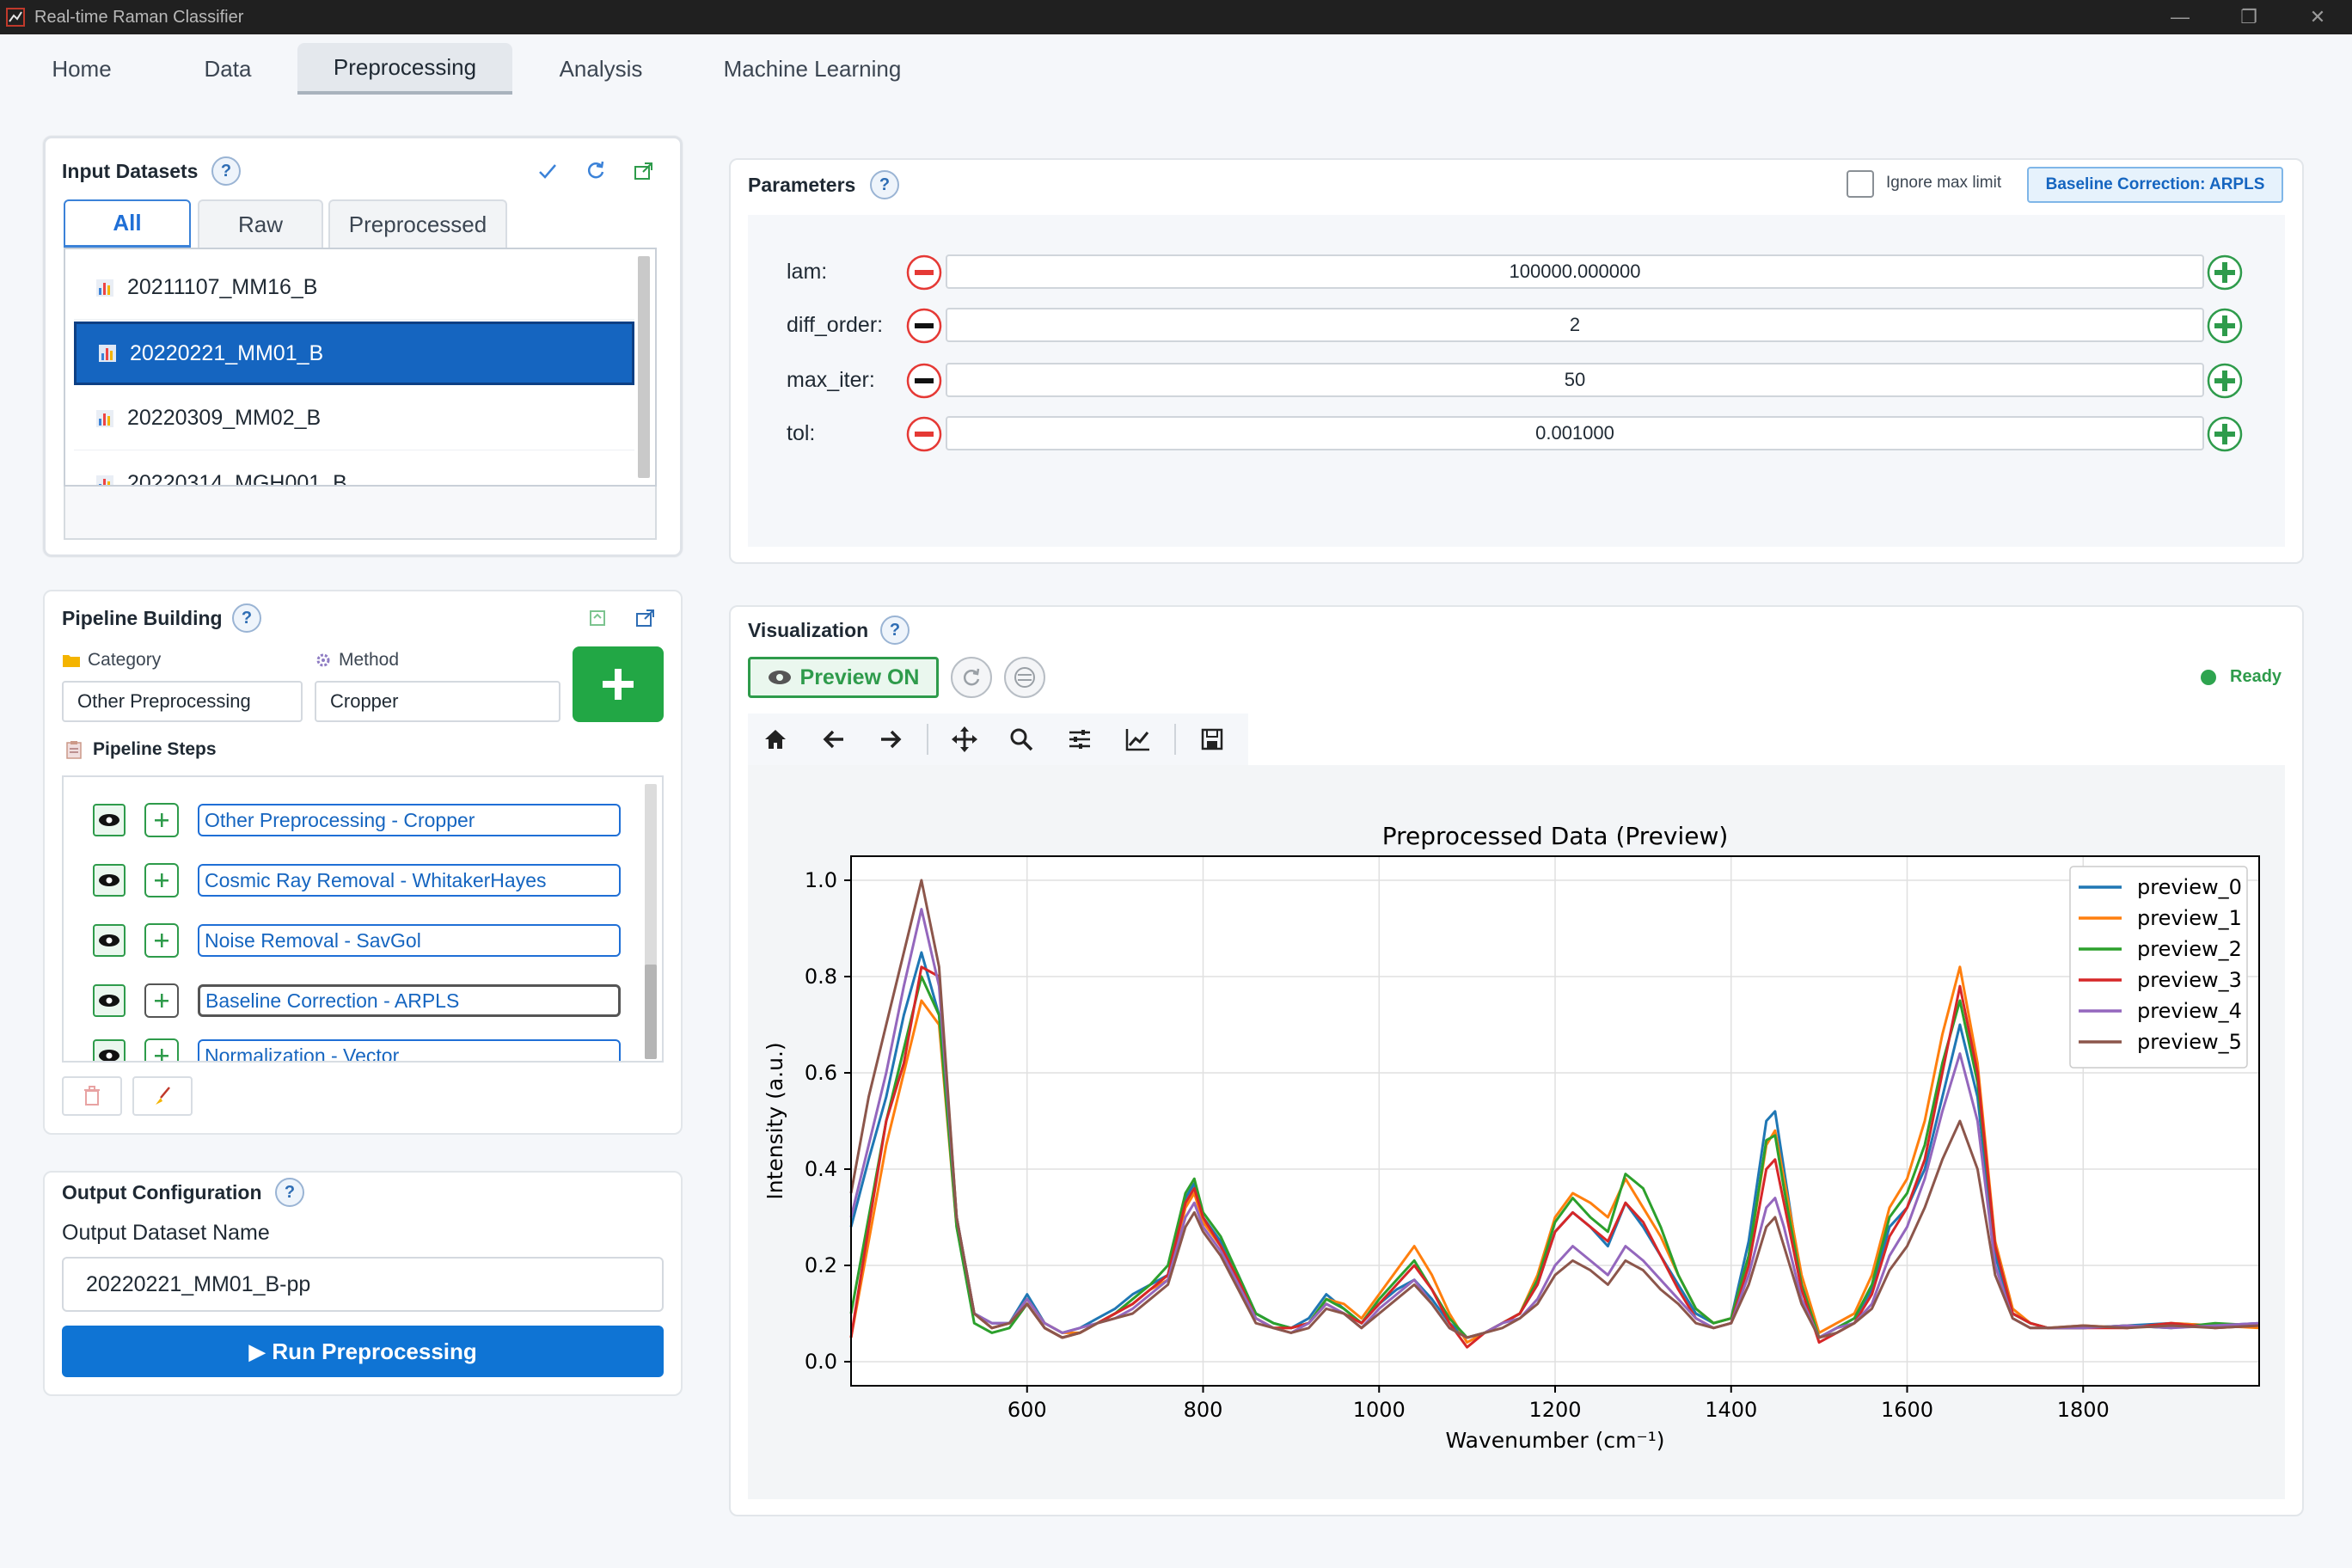  Describe the element at coordinates (1176, 17) in the screenshot. I see `title-bar: Real-time Raman Classifier — ❐ ✕` at that location.